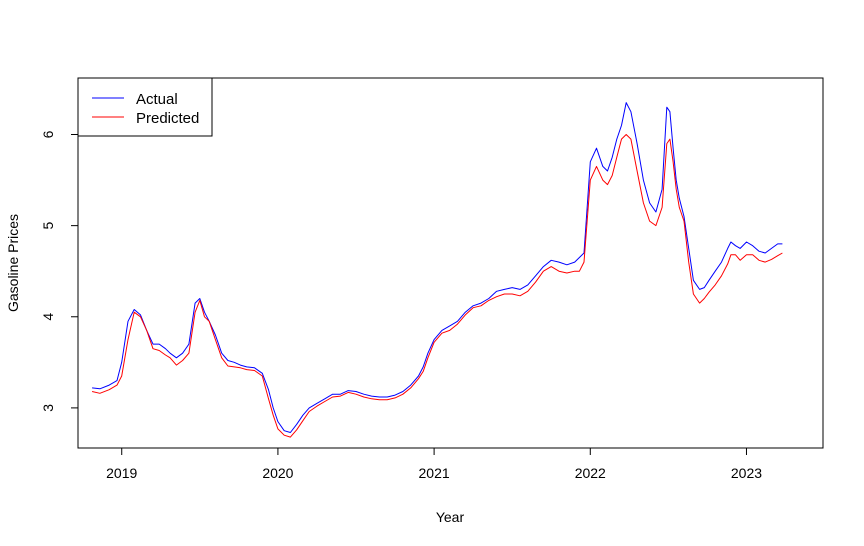  Describe the element at coordinates (121, 473) in the screenshot. I see `x-tick-label: 2019` at that location.